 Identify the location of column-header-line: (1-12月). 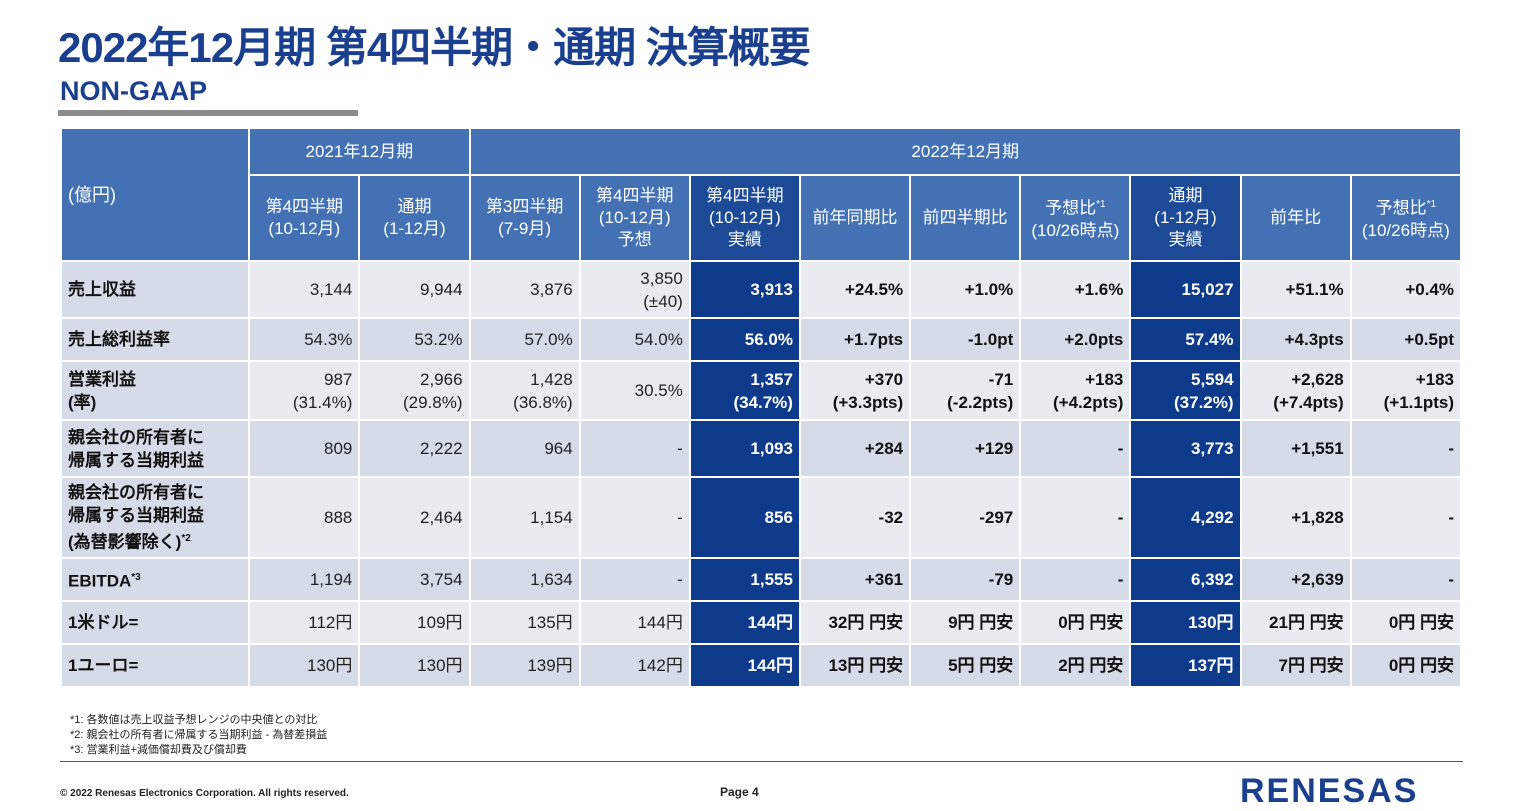
(414, 228).